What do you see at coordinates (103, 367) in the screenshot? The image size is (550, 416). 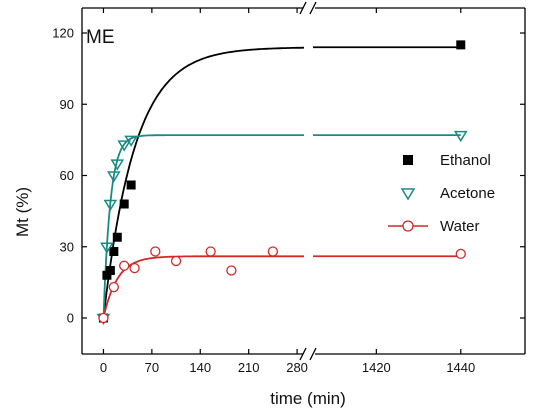 I see `x-tick-label: 0` at bounding box center [103, 367].